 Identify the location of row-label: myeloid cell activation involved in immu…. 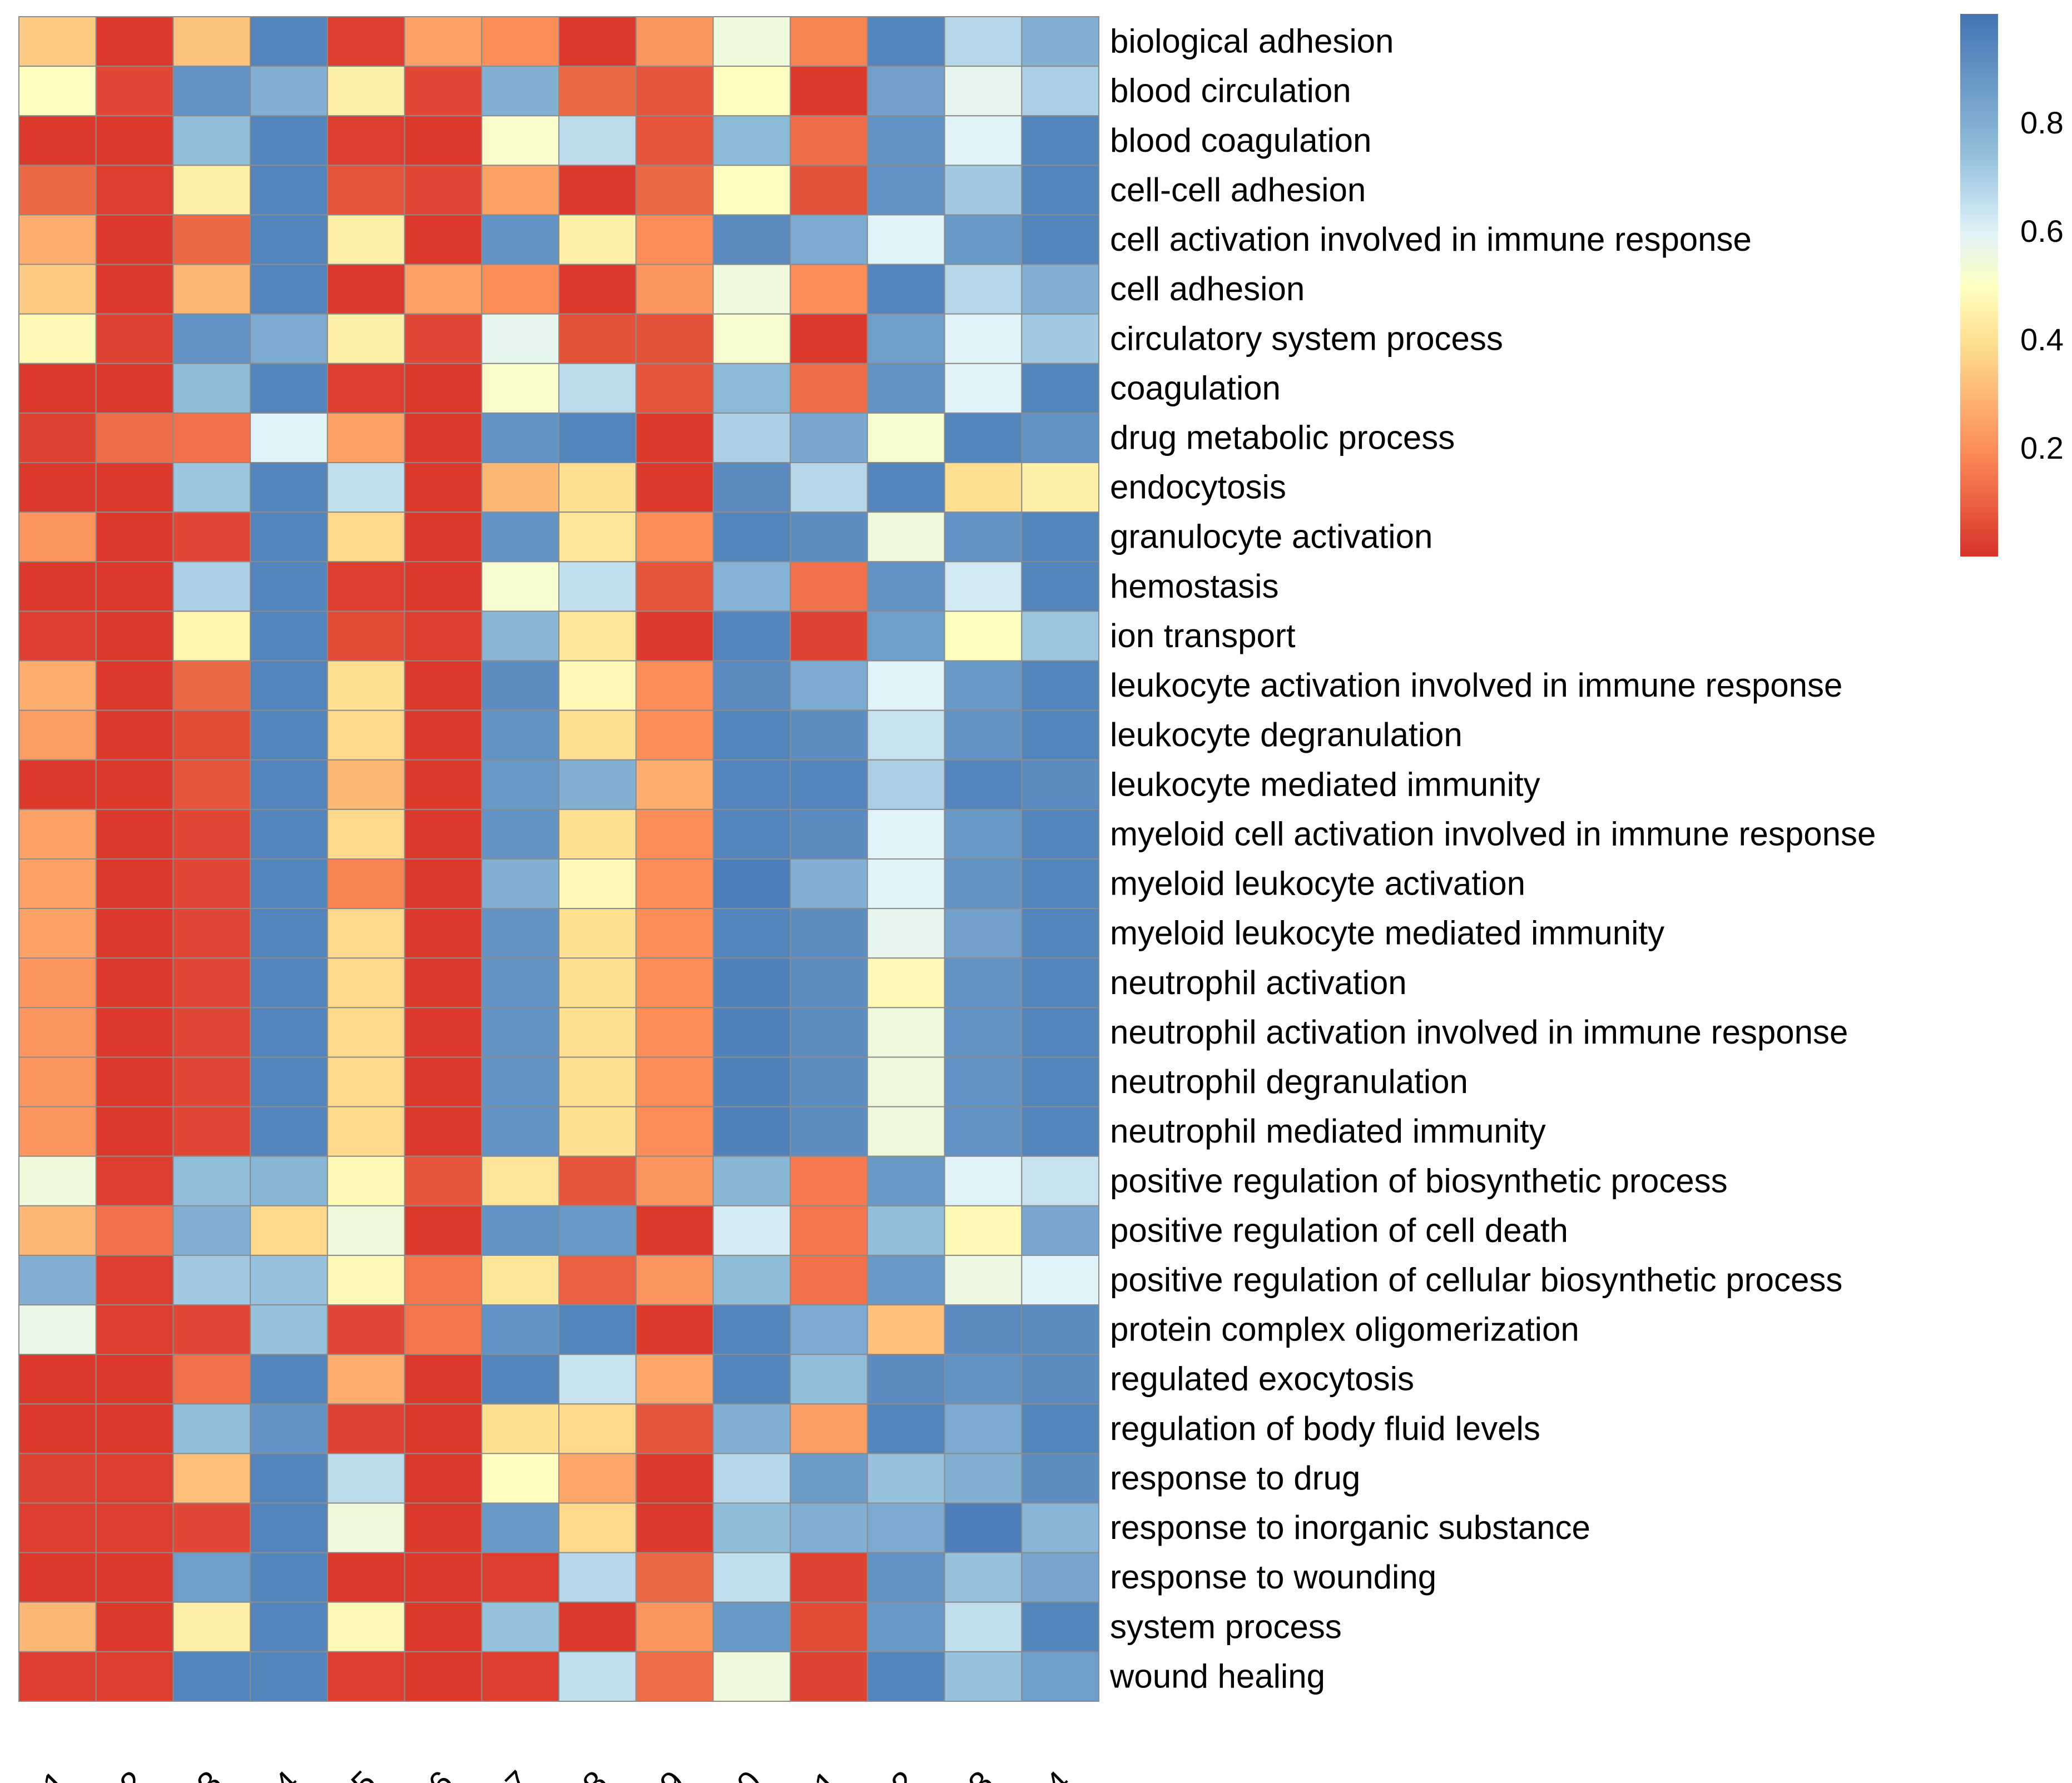
(1493, 833).